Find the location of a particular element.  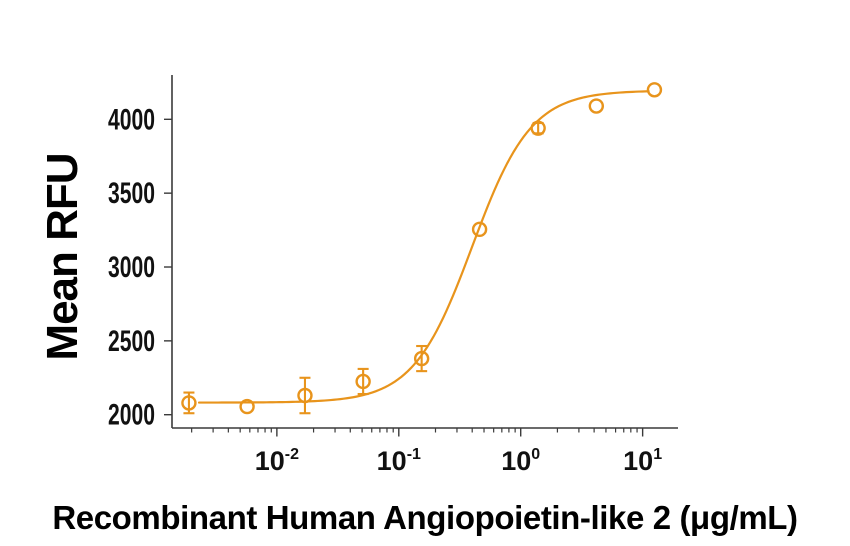

x-tick-label: 10⁰ is located at coordinates (520, 461).